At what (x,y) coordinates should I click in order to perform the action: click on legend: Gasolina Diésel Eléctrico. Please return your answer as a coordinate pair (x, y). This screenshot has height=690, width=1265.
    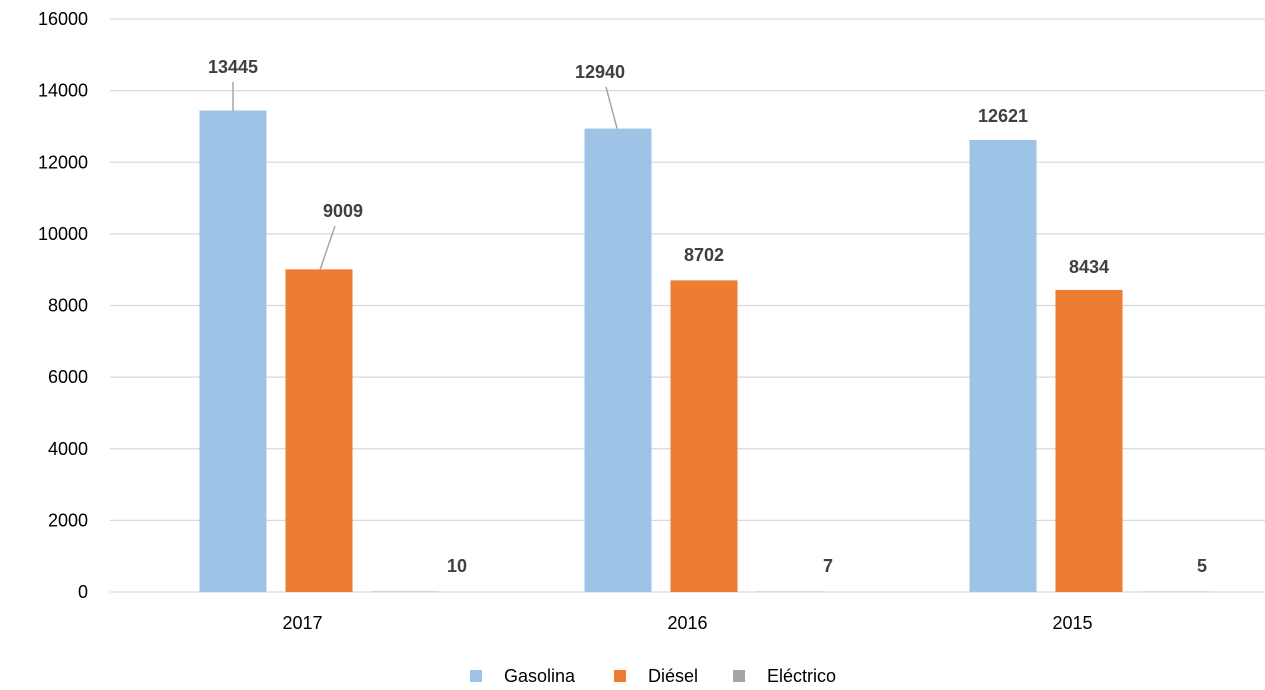
    Looking at the image, I should click on (653, 676).